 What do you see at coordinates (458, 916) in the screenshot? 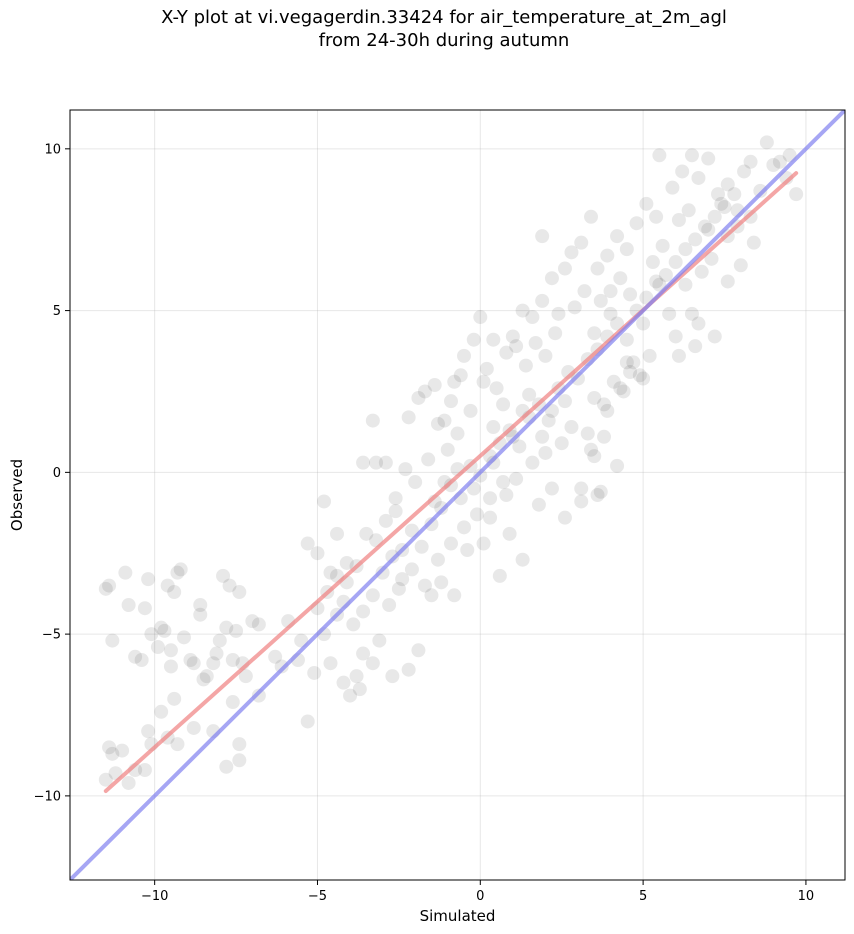
I see `x-axis-label: Simulated` at bounding box center [458, 916].